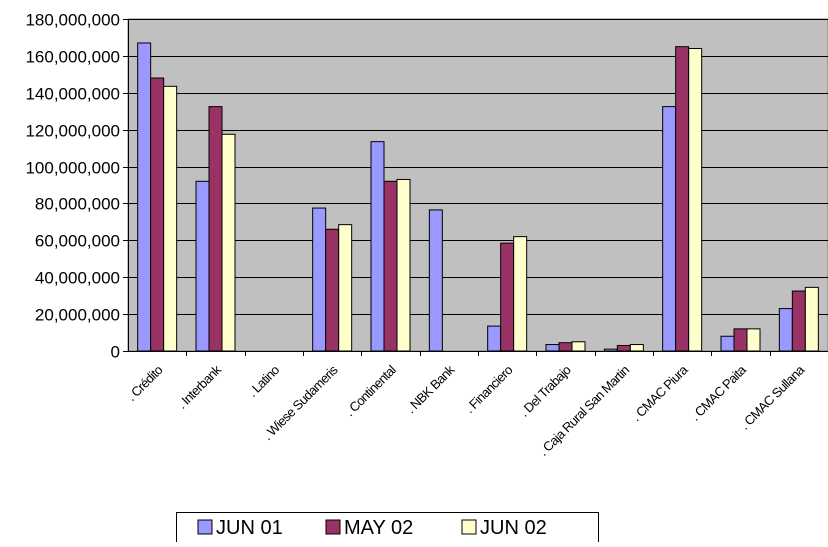 The height and width of the screenshot is (547, 828). I want to click on x-tick-label: . NBK Bank, so click(430, 389).